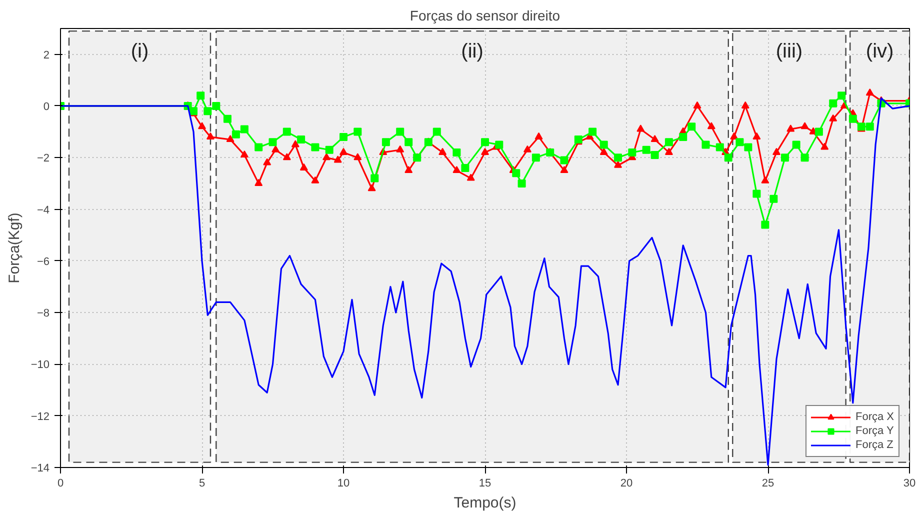  Describe the element at coordinates (60, 484) in the screenshot. I see `x-tick-label: 0` at that location.